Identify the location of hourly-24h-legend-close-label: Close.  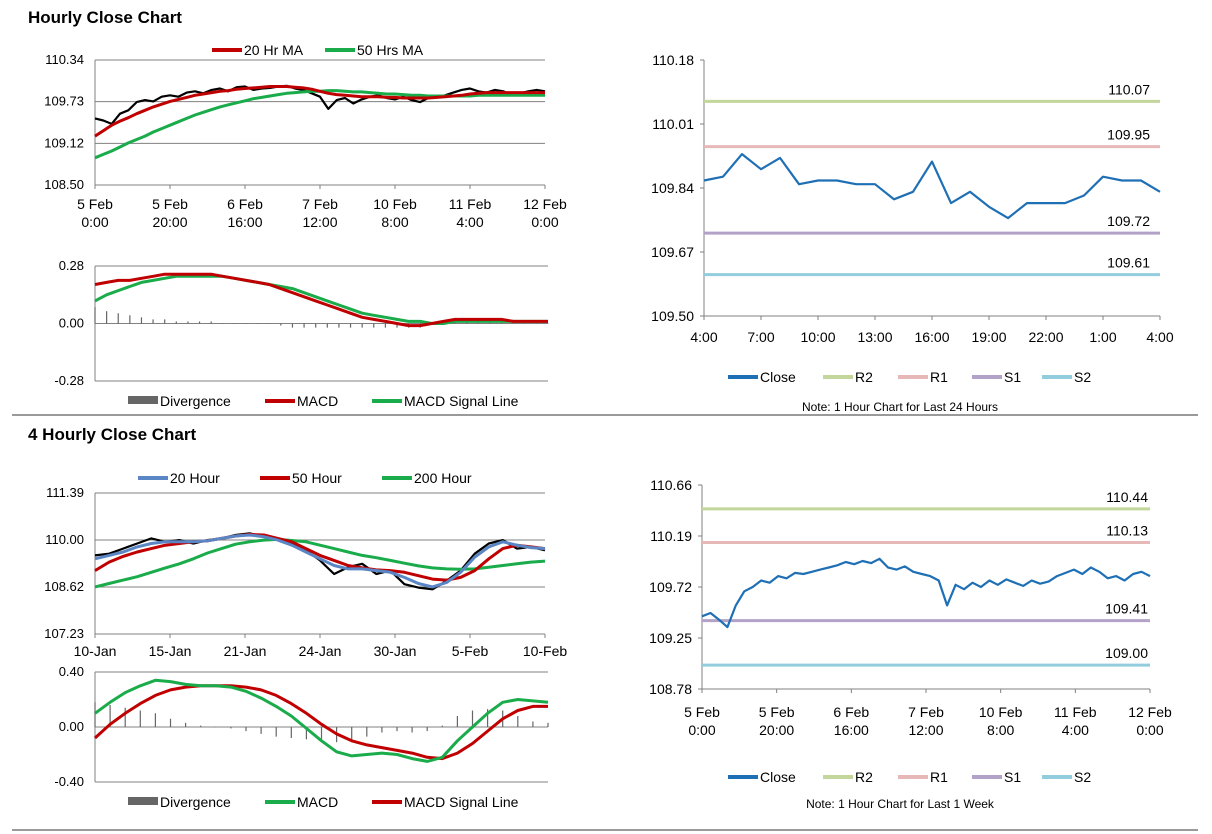
(778, 377).